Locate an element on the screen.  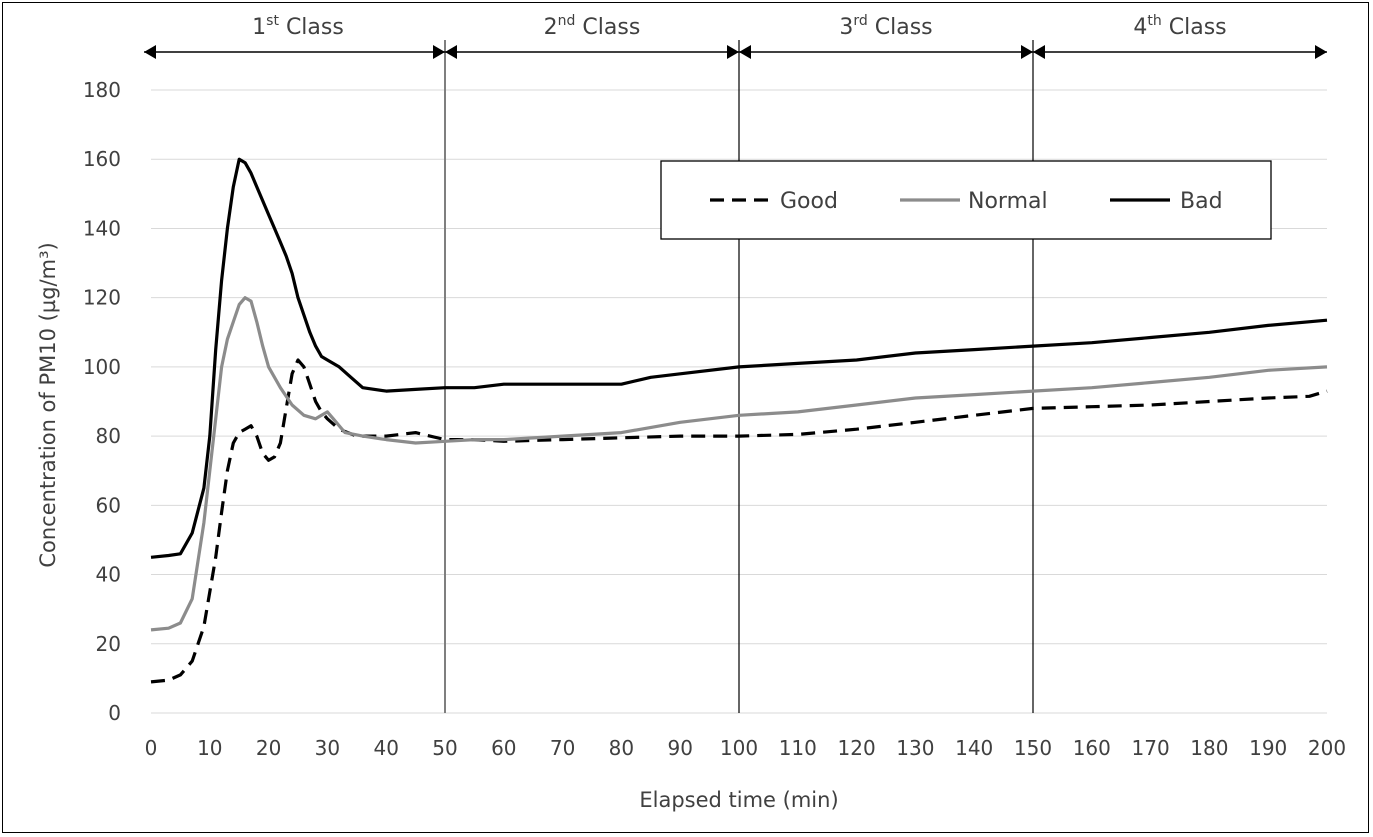
x-tick-label: 170 is located at coordinates (1151, 748).